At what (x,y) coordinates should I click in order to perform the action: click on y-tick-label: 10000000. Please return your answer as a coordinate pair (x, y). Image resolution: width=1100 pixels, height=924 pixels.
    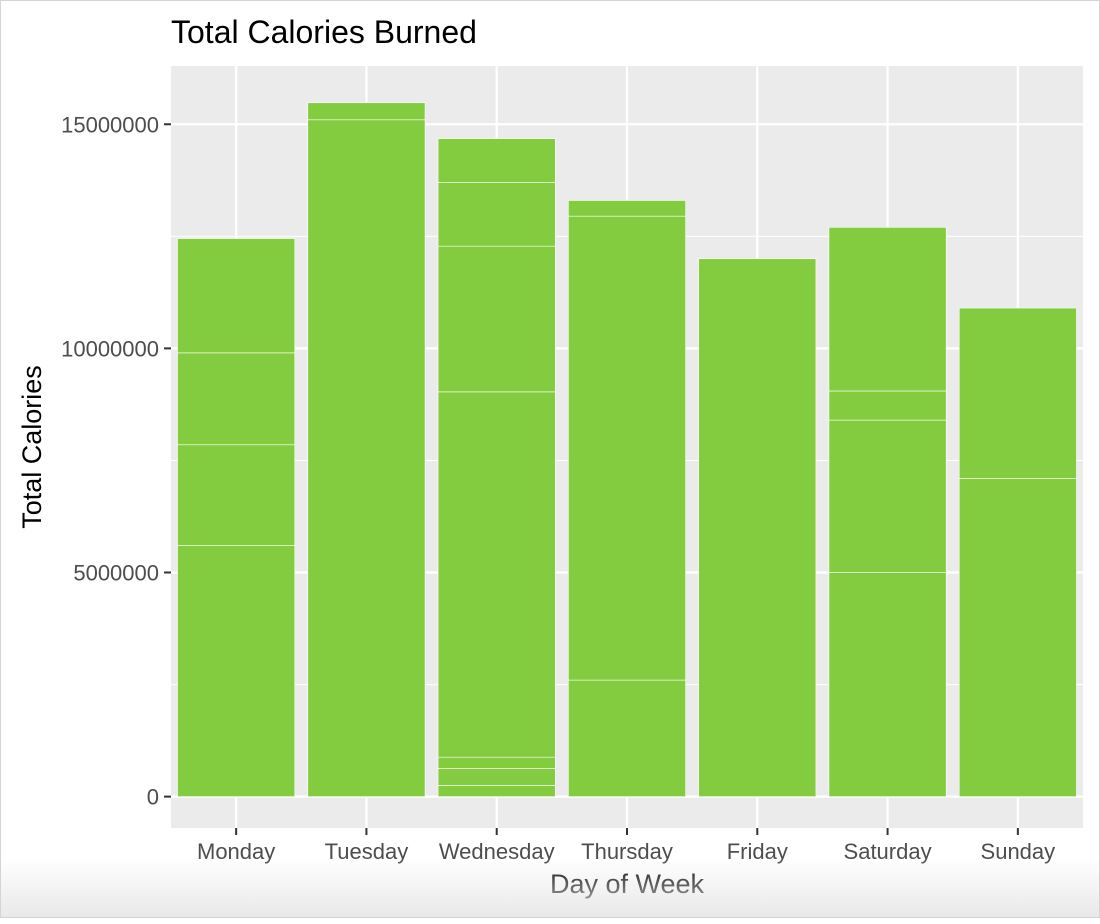
    Looking at the image, I should click on (110, 348).